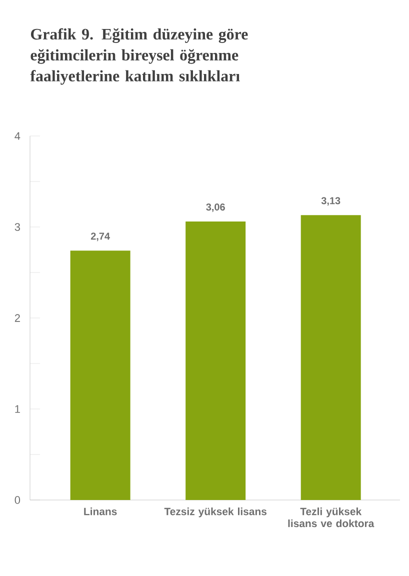  I want to click on x-tick-label: Tezsiz yüksek lisans, so click(215, 513).